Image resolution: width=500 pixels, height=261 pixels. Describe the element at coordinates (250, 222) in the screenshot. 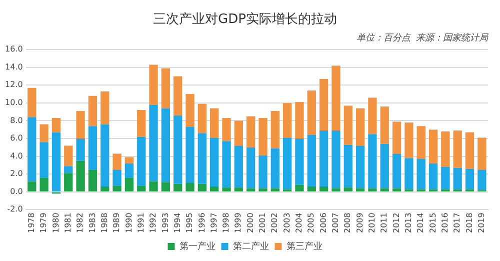

I see `x-tick-label: 2000` at that location.